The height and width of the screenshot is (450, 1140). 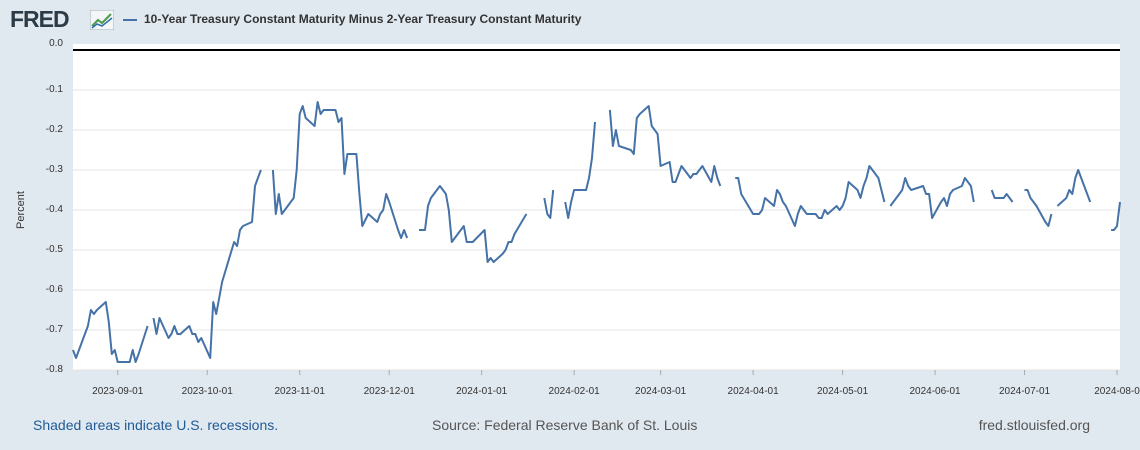 I want to click on y-tick-label: -0.6, so click(x=55, y=289).